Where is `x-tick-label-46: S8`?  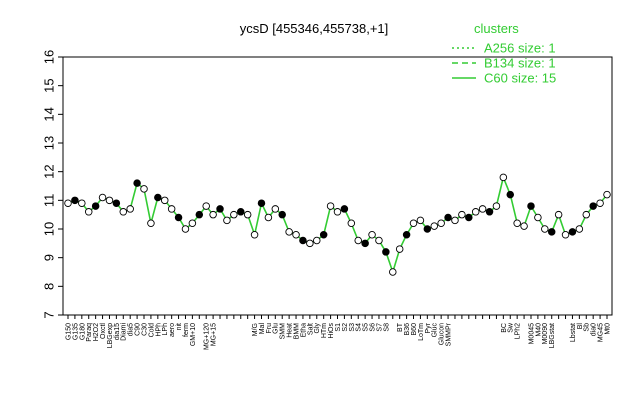
x-tick-label-46: S8 is located at coordinates (386, 327).